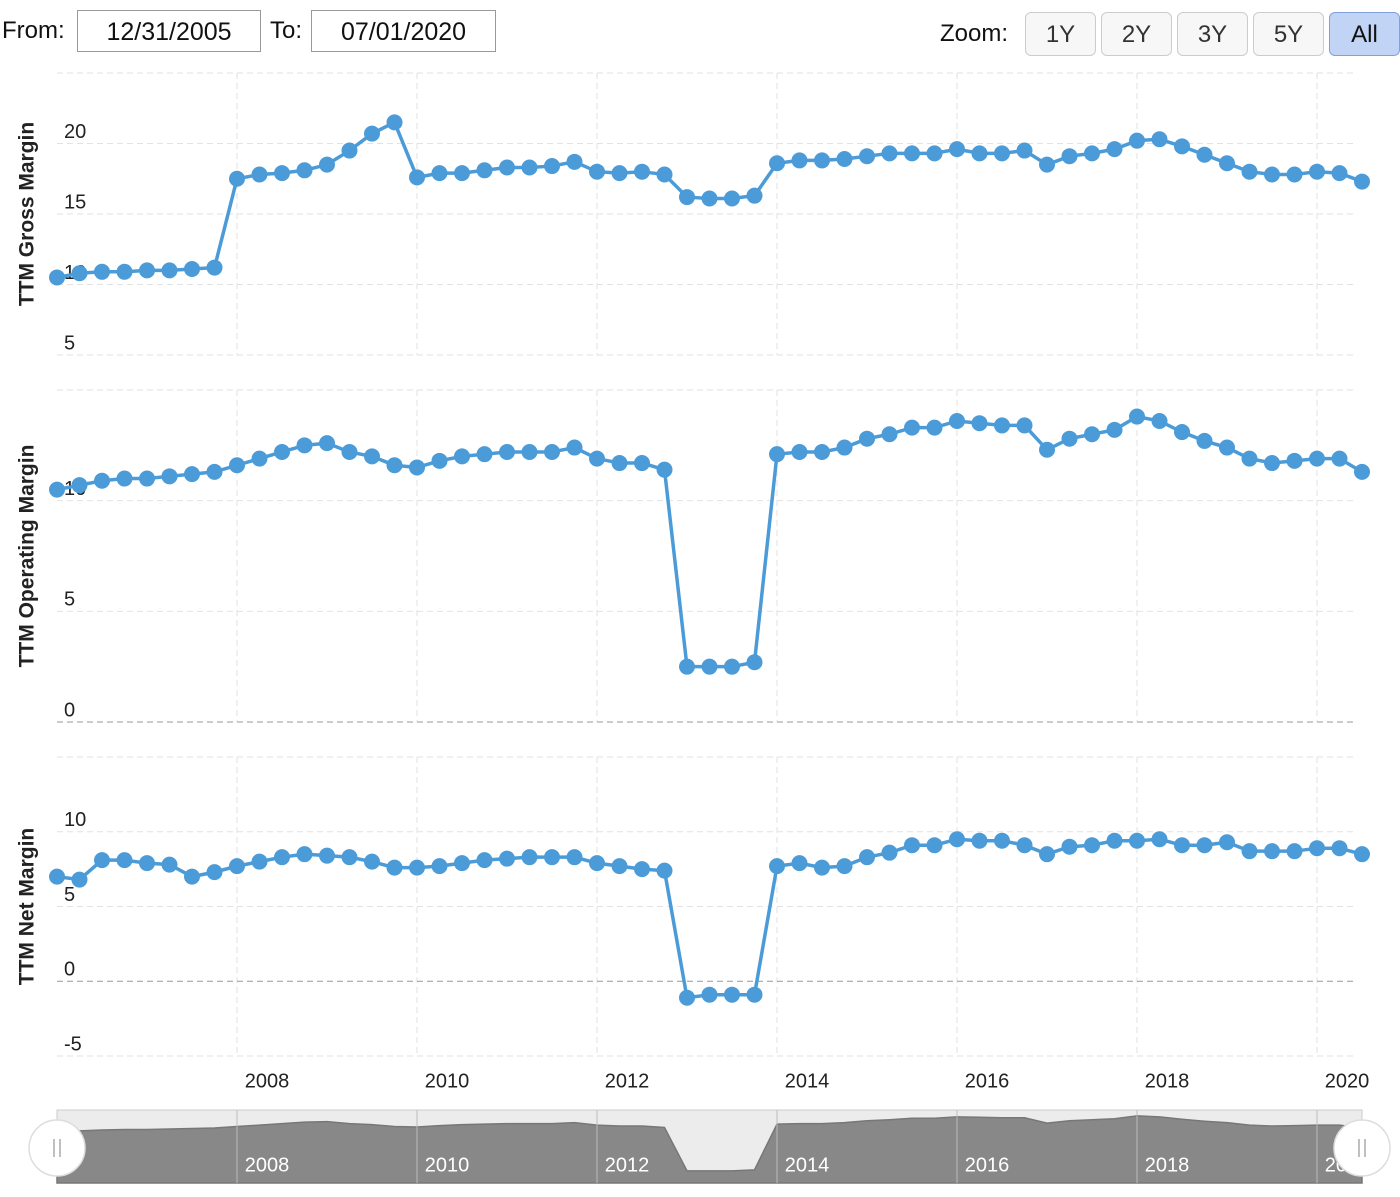 The height and width of the screenshot is (1197, 1400). Describe the element at coordinates (403, 31) in the screenshot. I see `to-input: 07/01/2020` at that location.